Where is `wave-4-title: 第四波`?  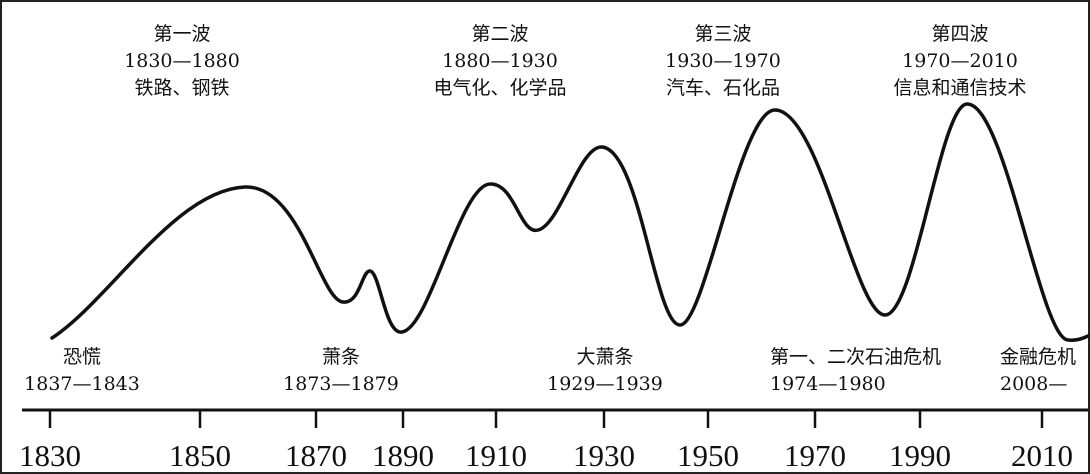
wave-4-title: 第四波 is located at coordinates (959, 34).